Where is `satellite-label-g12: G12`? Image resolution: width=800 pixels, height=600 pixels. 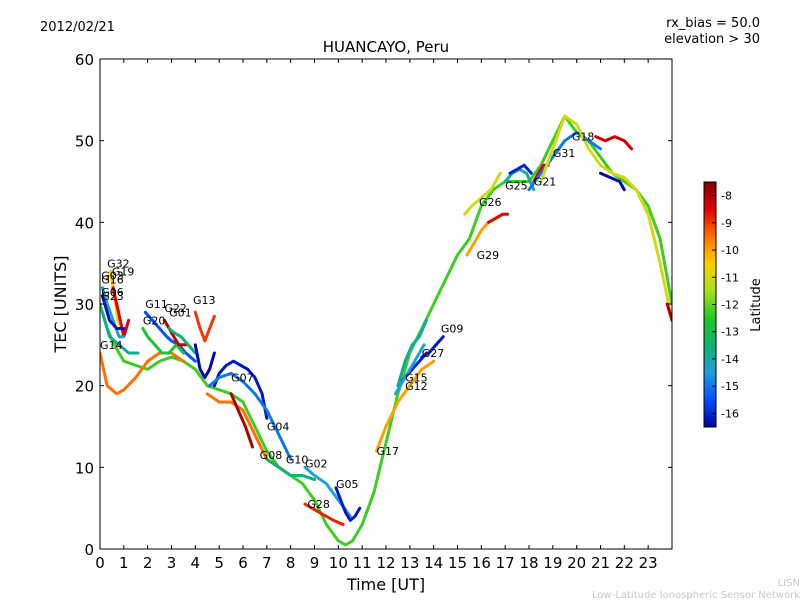 satellite-label-g12: G12 is located at coordinates (416, 386).